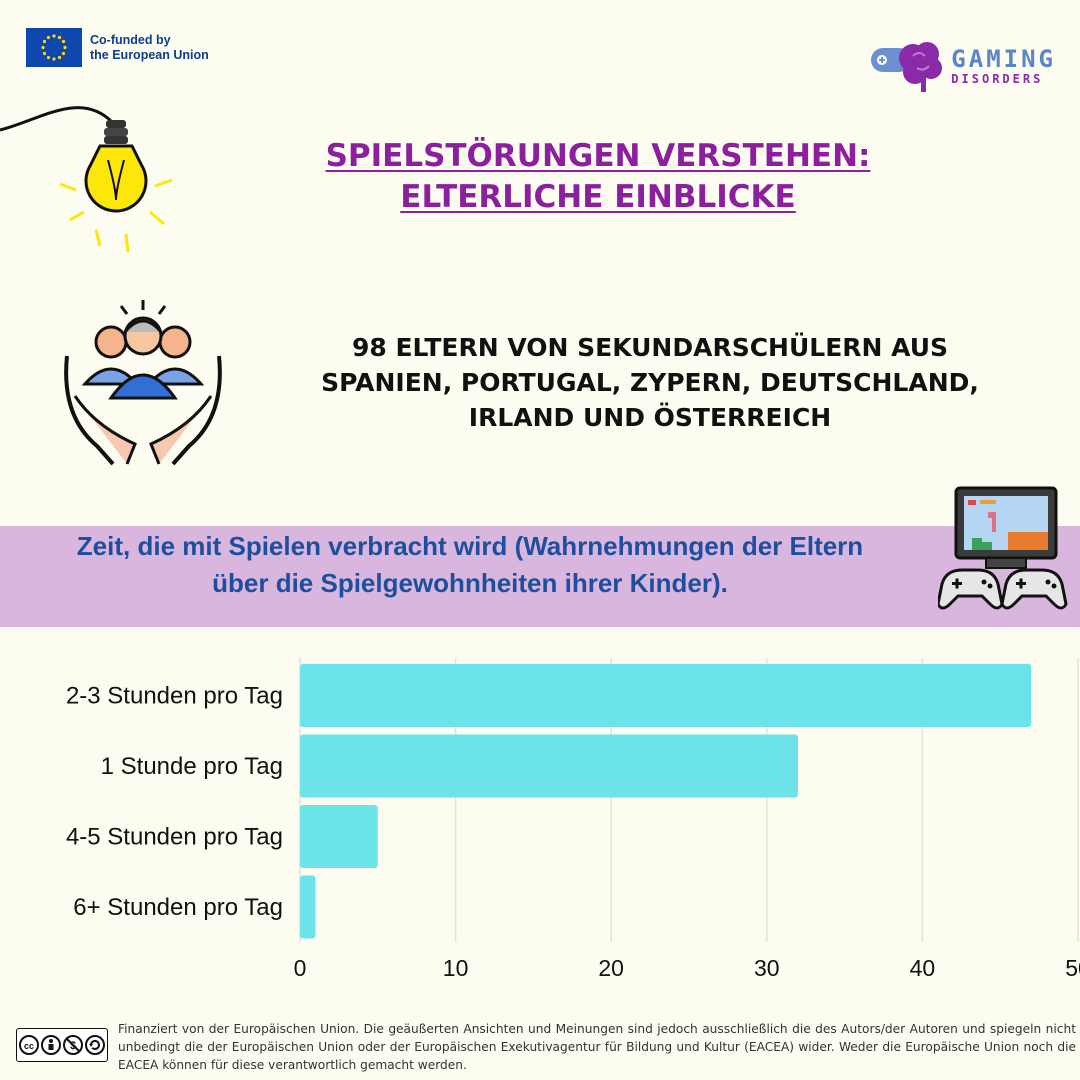  I want to click on eu-text-line2: the European Union, so click(149, 54).